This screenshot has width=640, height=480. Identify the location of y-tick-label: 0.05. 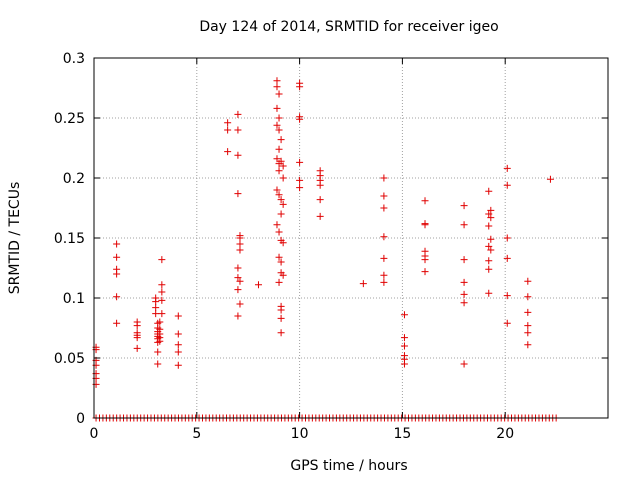
(69, 359).